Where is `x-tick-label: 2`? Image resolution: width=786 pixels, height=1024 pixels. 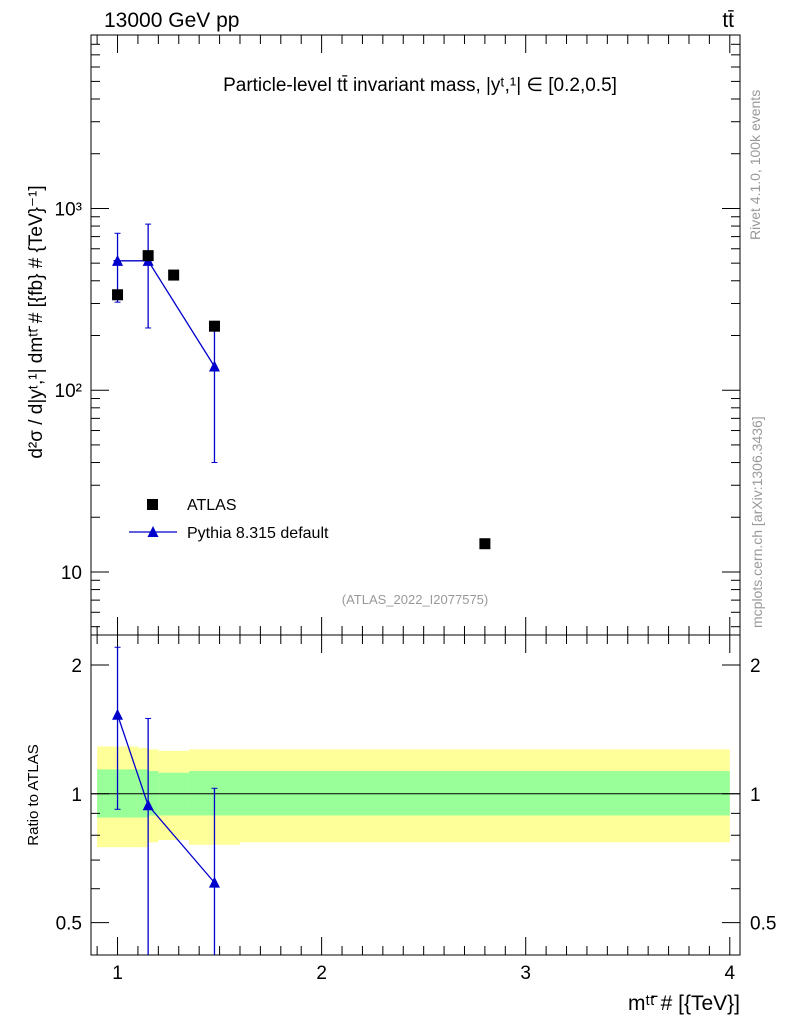
x-tick-label: 2 is located at coordinates (321, 973).